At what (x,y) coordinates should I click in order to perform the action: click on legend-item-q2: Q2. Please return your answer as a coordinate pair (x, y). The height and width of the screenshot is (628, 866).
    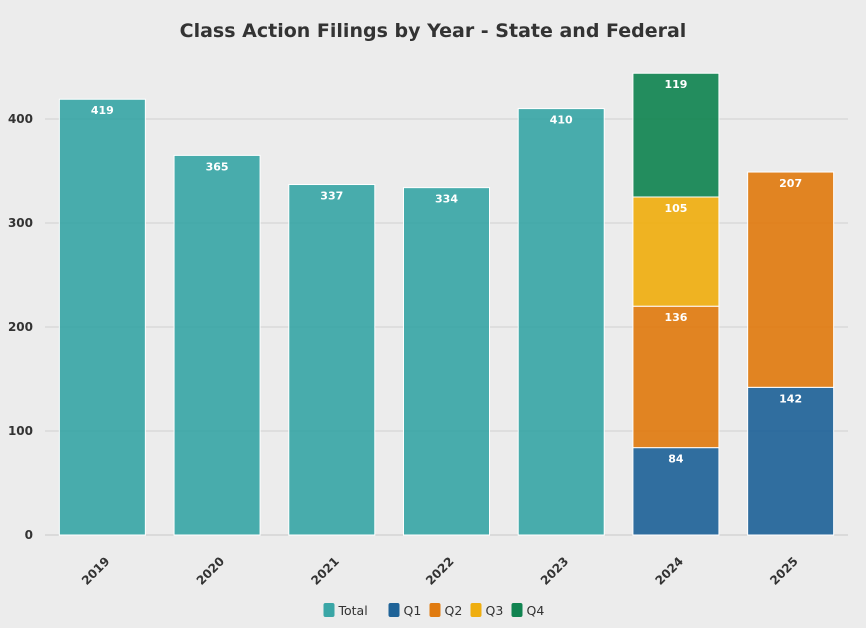
    Looking at the image, I should click on (446, 610).